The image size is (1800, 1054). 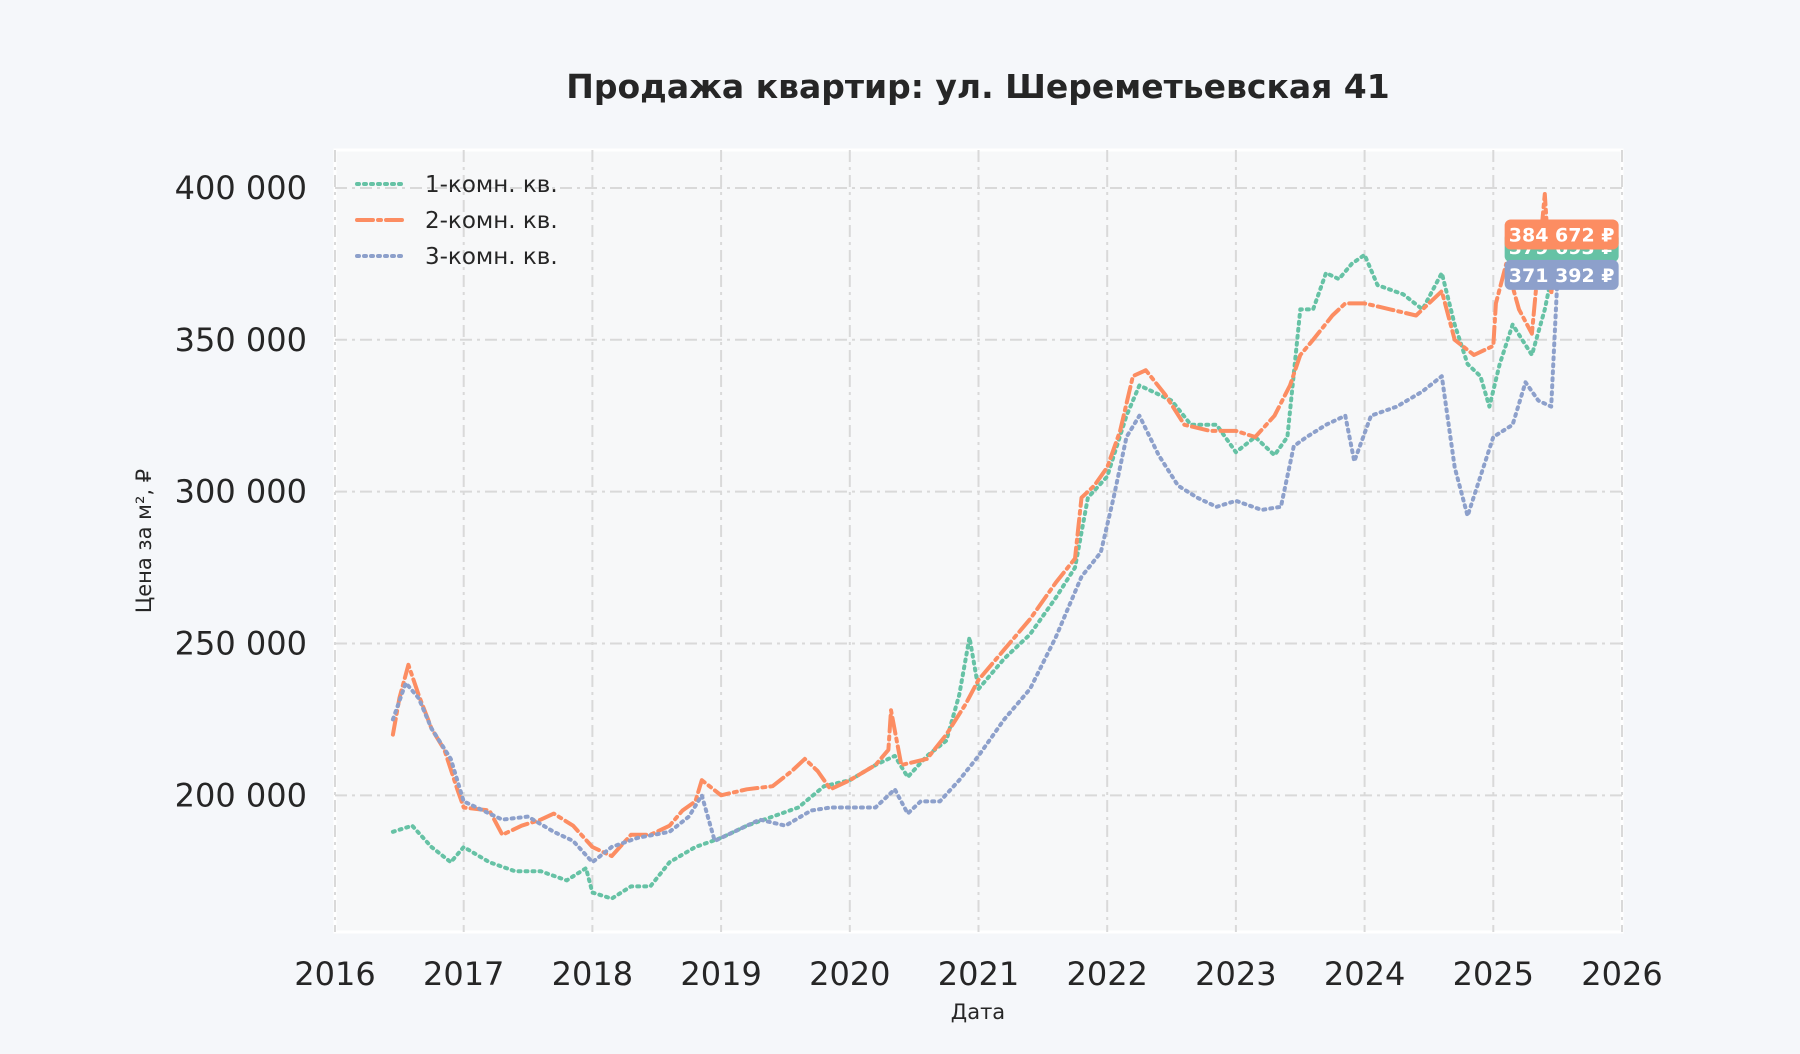 I want to click on y-tick-label: 250 000, so click(x=241, y=643).